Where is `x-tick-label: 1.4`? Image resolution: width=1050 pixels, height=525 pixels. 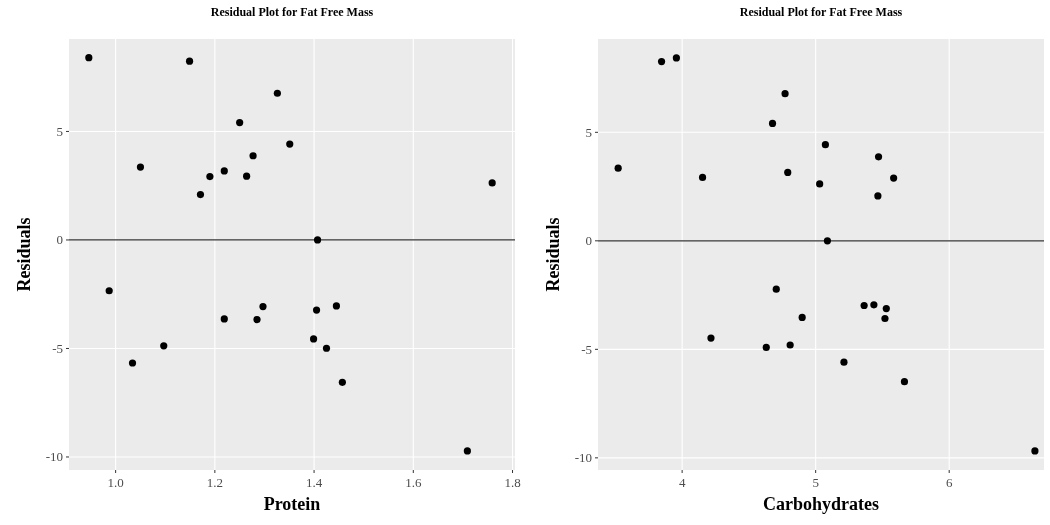 x-tick-label: 1.4 is located at coordinates (314, 482).